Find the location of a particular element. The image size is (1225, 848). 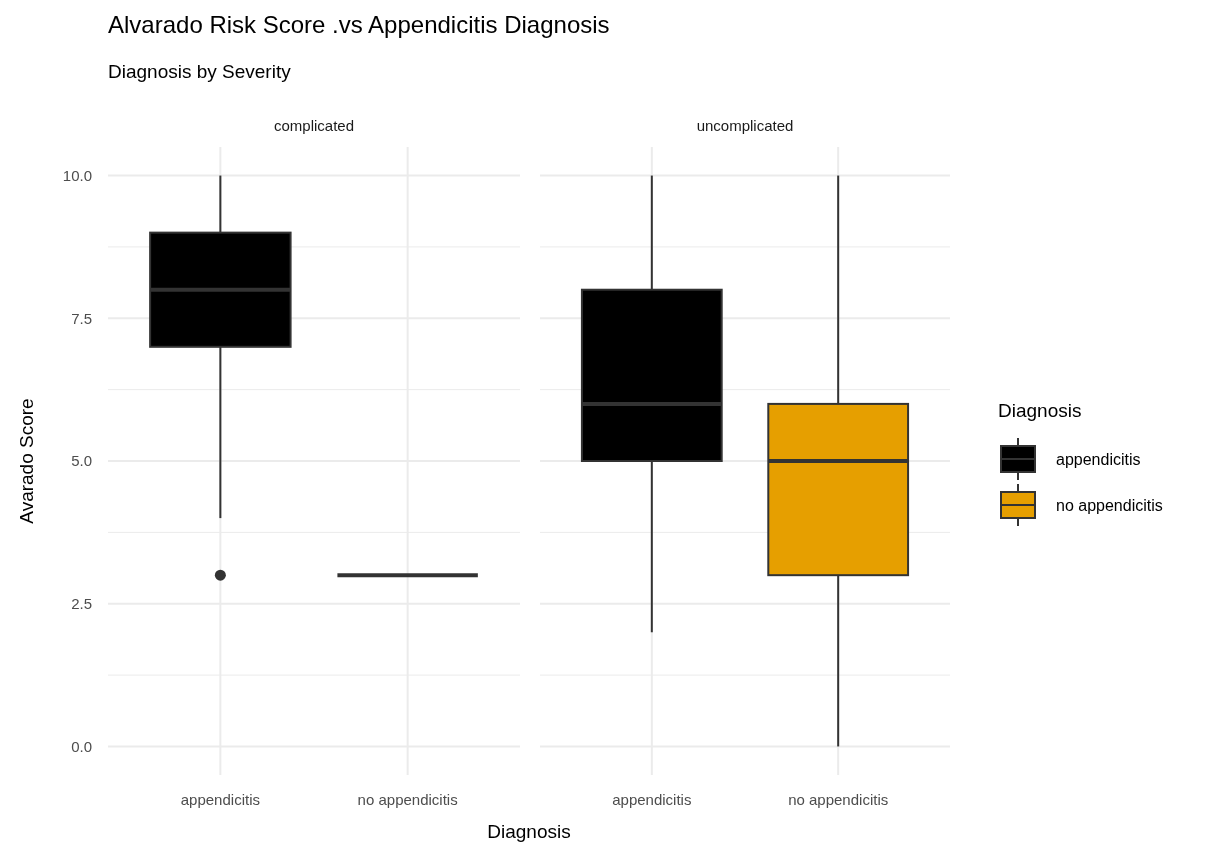

y-tick-label: 7.5 is located at coordinates (81, 318).